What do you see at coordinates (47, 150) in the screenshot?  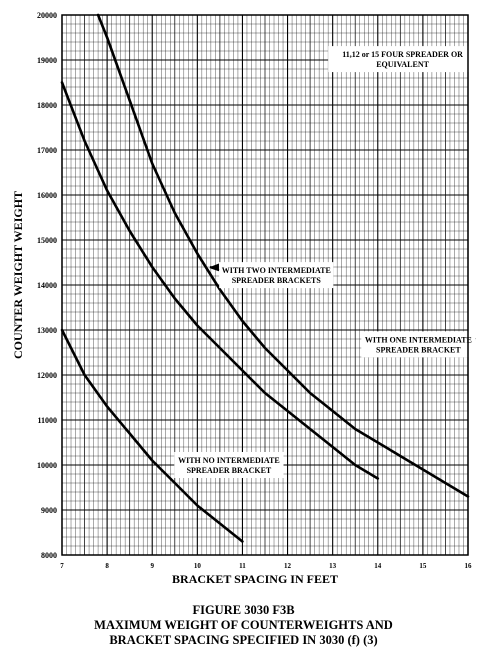 I see `y-tick-label: 17000` at bounding box center [47, 150].